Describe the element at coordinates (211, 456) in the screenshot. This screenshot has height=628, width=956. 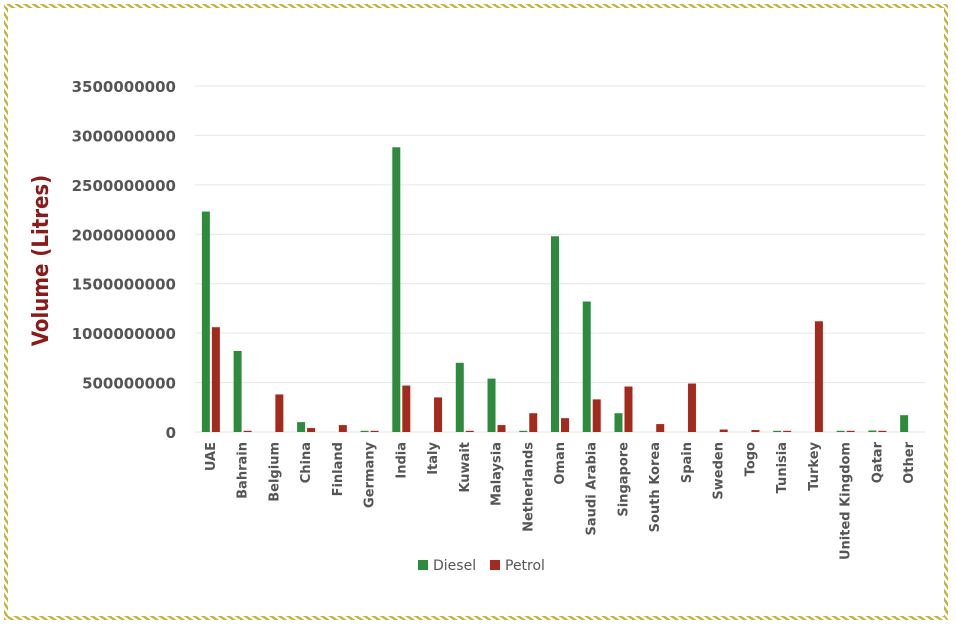
I see `x-tick-label: UAE` at that location.